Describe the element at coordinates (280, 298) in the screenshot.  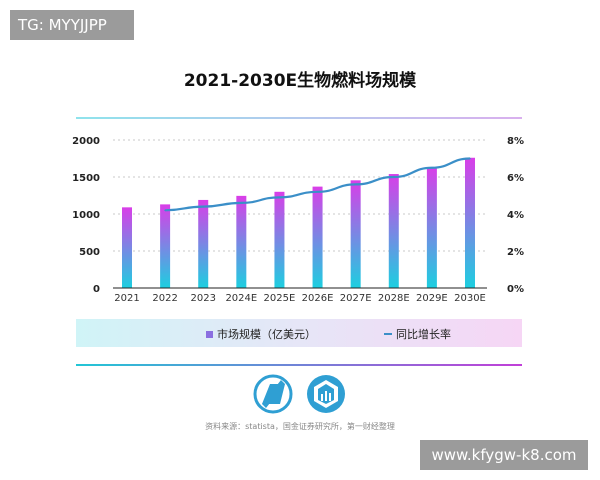
I see `x-tick-label: 2025E` at that location.